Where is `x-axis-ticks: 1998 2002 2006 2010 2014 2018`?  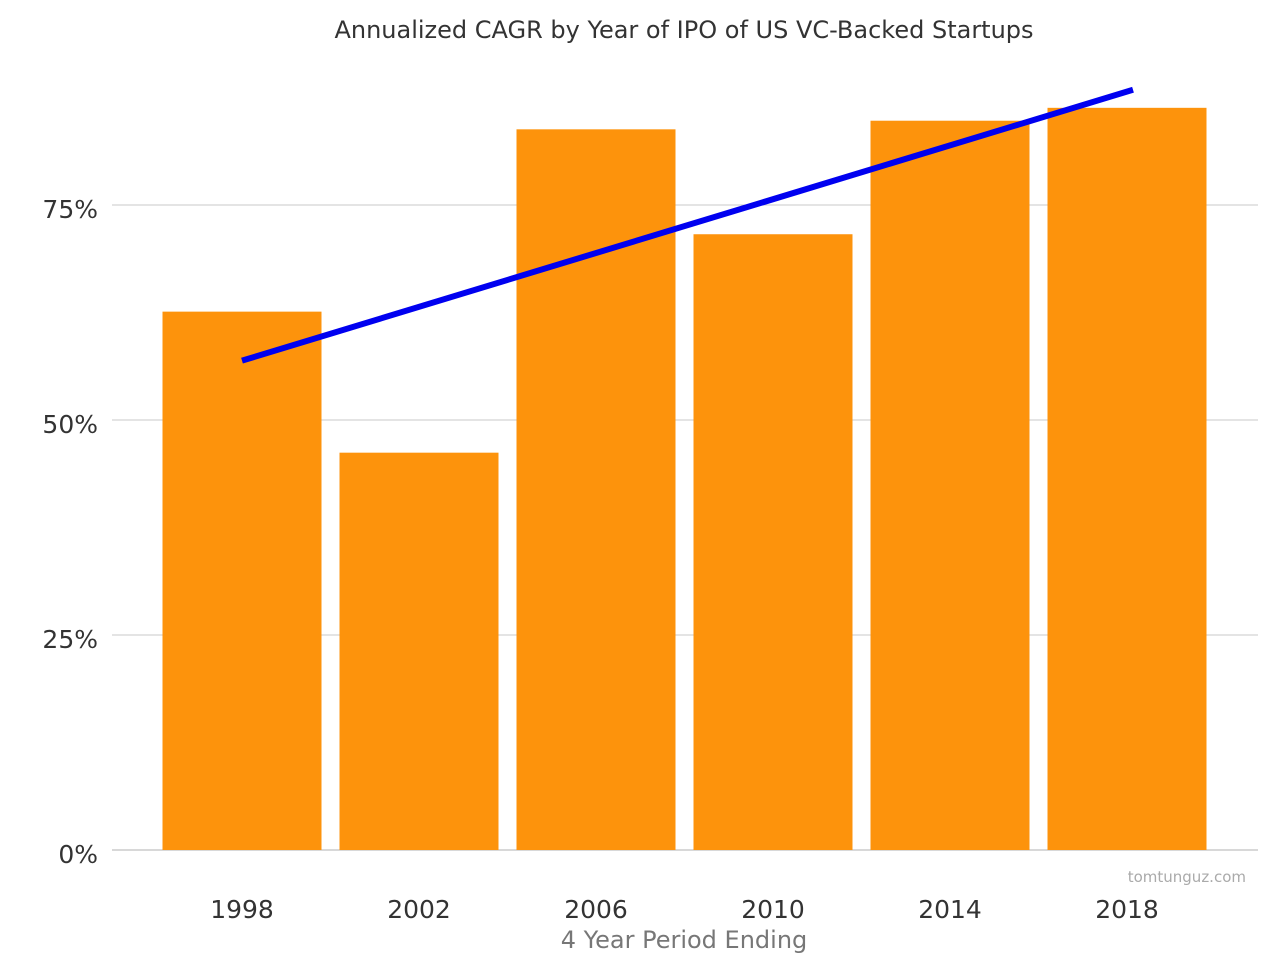 x-axis-ticks: 1998 2002 2006 2010 2014 2018 is located at coordinates (684, 909).